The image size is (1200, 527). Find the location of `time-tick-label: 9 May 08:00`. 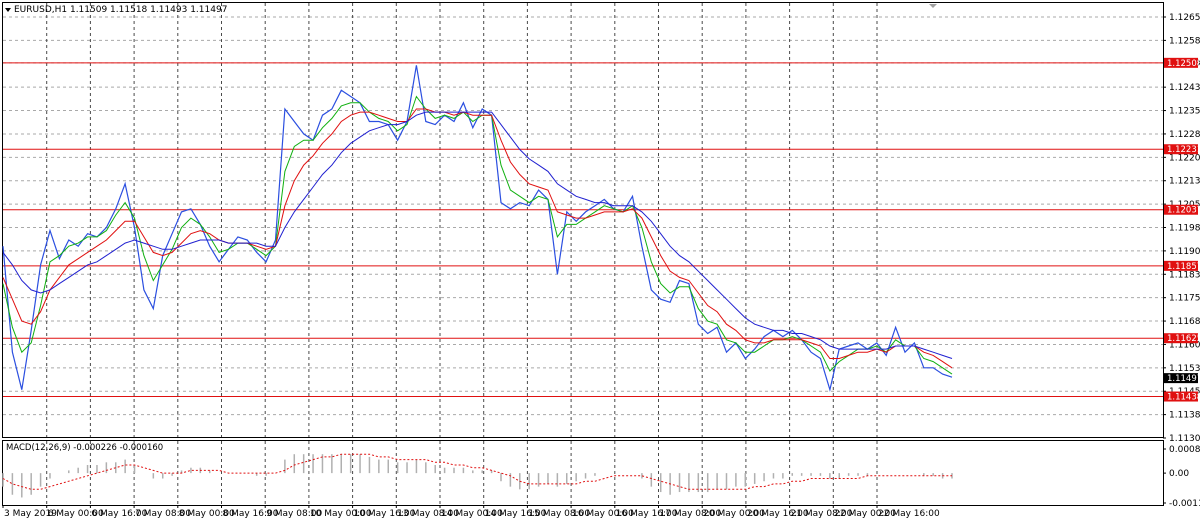

time-tick-label: 9 May 08:00 is located at coordinates (294, 514).